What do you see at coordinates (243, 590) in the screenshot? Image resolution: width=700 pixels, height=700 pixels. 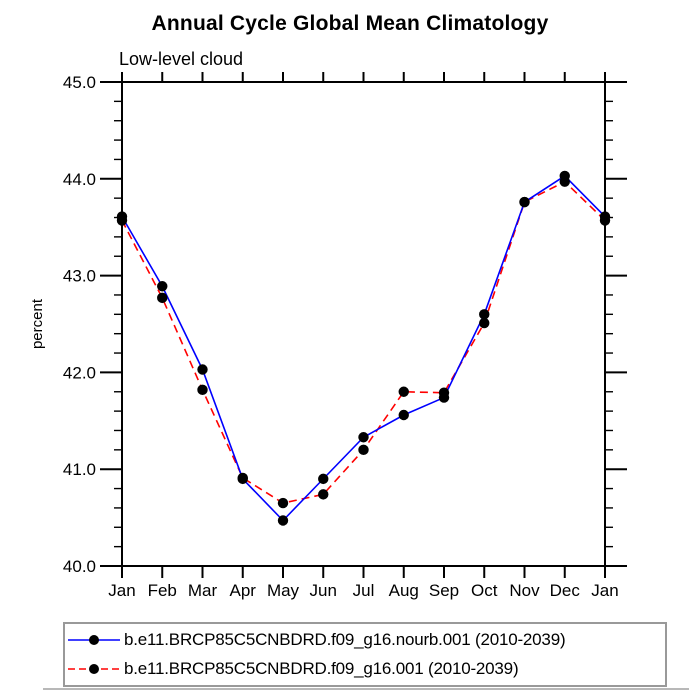 I see `x-tick-label: Apr` at bounding box center [243, 590].